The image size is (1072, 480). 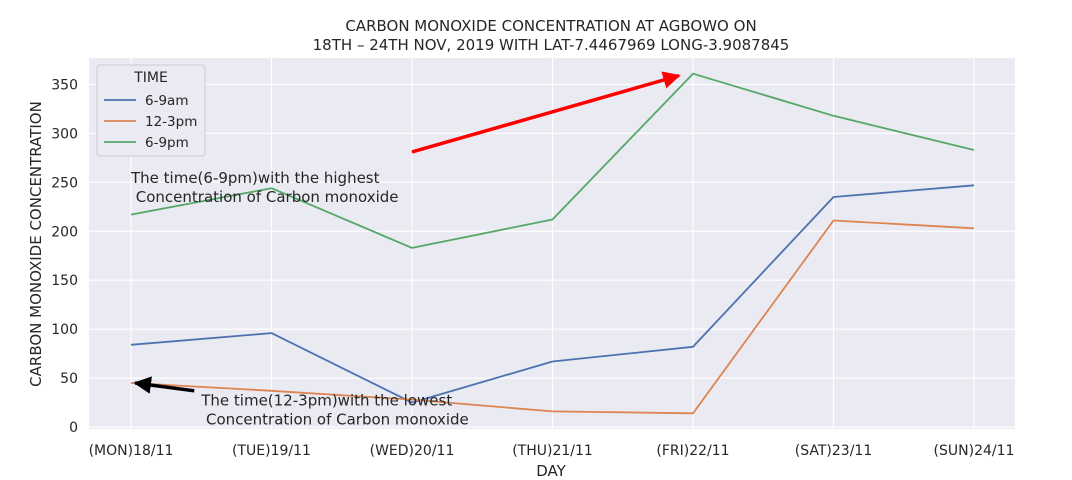 What do you see at coordinates (692, 451) in the screenshot?
I see `x-tick-label: (FRI)22/11` at bounding box center [692, 451].